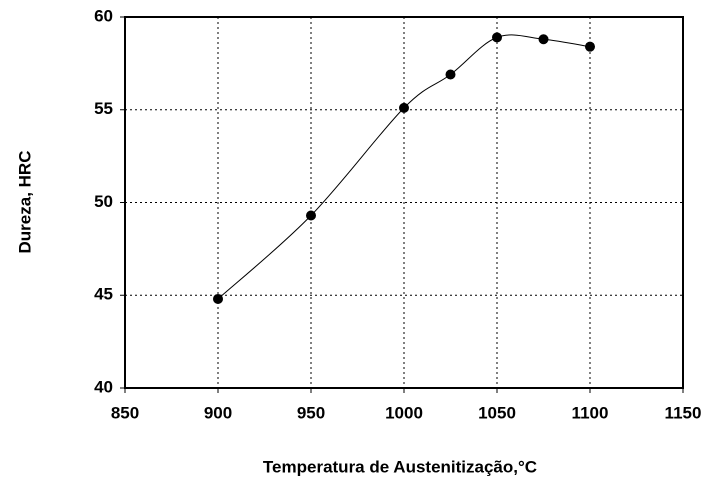  Describe the element at coordinates (683, 412) in the screenshot. I see `x-tick-label: 1150` at that location.